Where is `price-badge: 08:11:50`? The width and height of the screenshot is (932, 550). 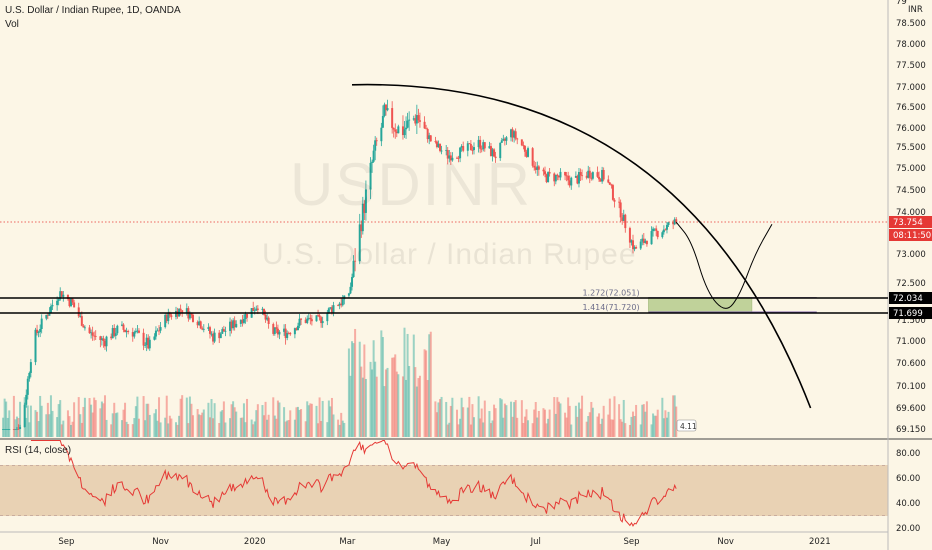
price-badge: 08:11:50 is located at coordinates (910, 235).